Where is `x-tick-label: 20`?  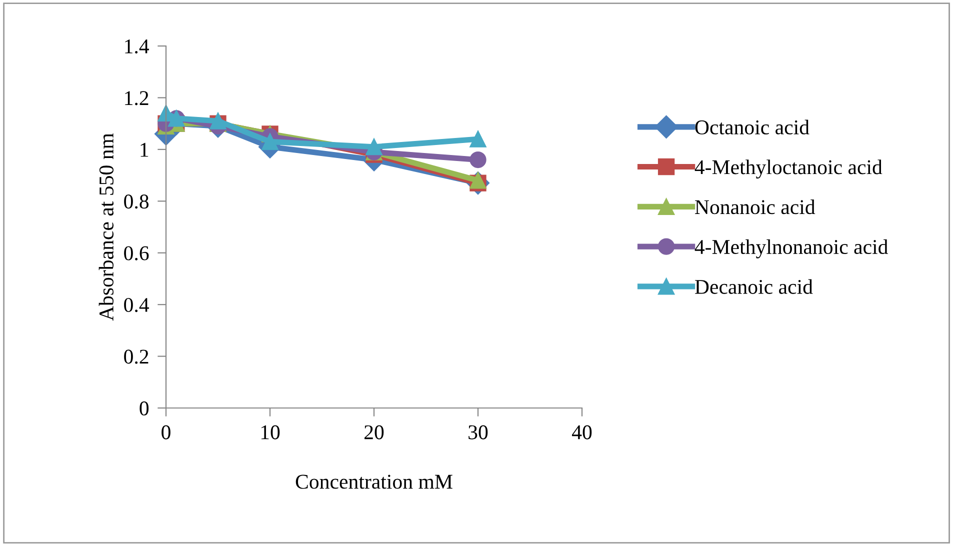 x-tick-label: 20 is located at coordinates (374, 432).